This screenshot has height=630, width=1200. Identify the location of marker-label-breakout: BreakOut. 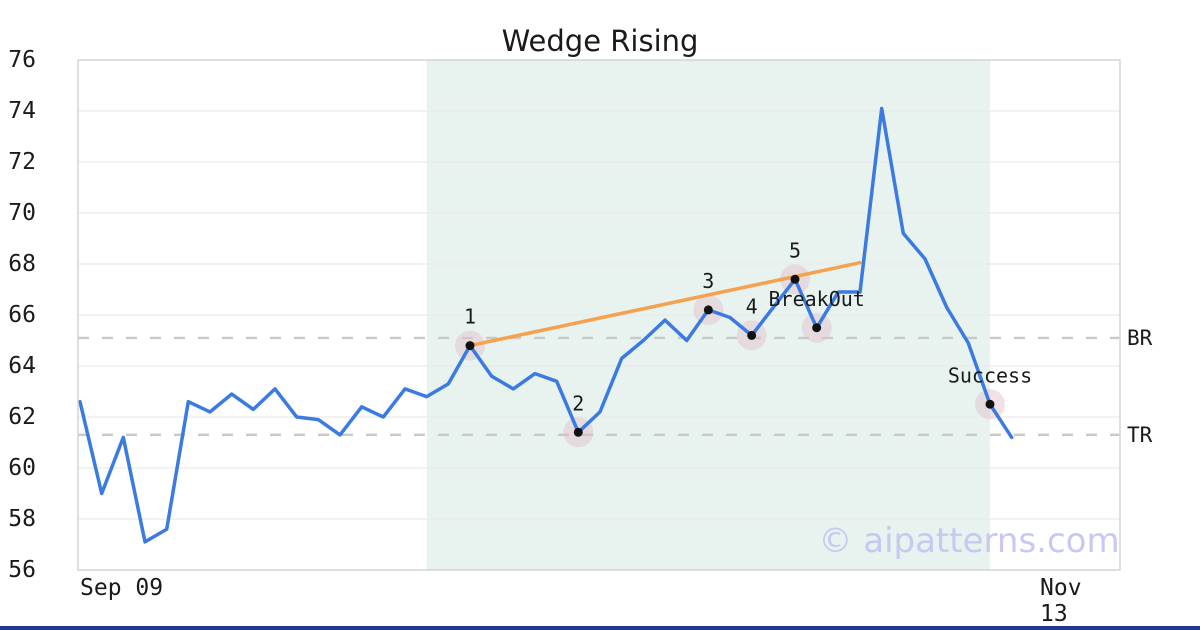
(817, 299).